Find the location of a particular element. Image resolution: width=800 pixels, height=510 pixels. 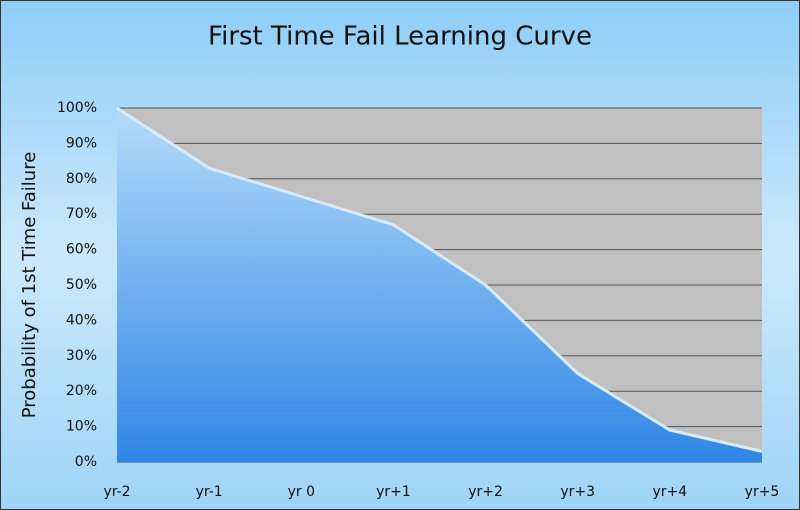

y-tick-label: 0% is located at coordinates (86, 462).